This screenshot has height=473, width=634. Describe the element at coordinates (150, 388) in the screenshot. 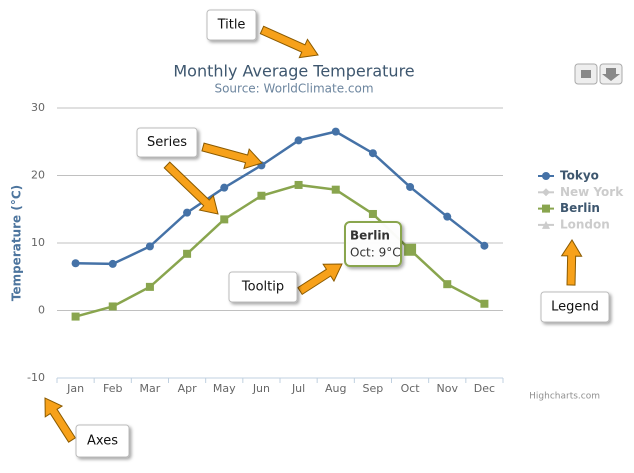

I see `x-tick-label: Mar` at that location.